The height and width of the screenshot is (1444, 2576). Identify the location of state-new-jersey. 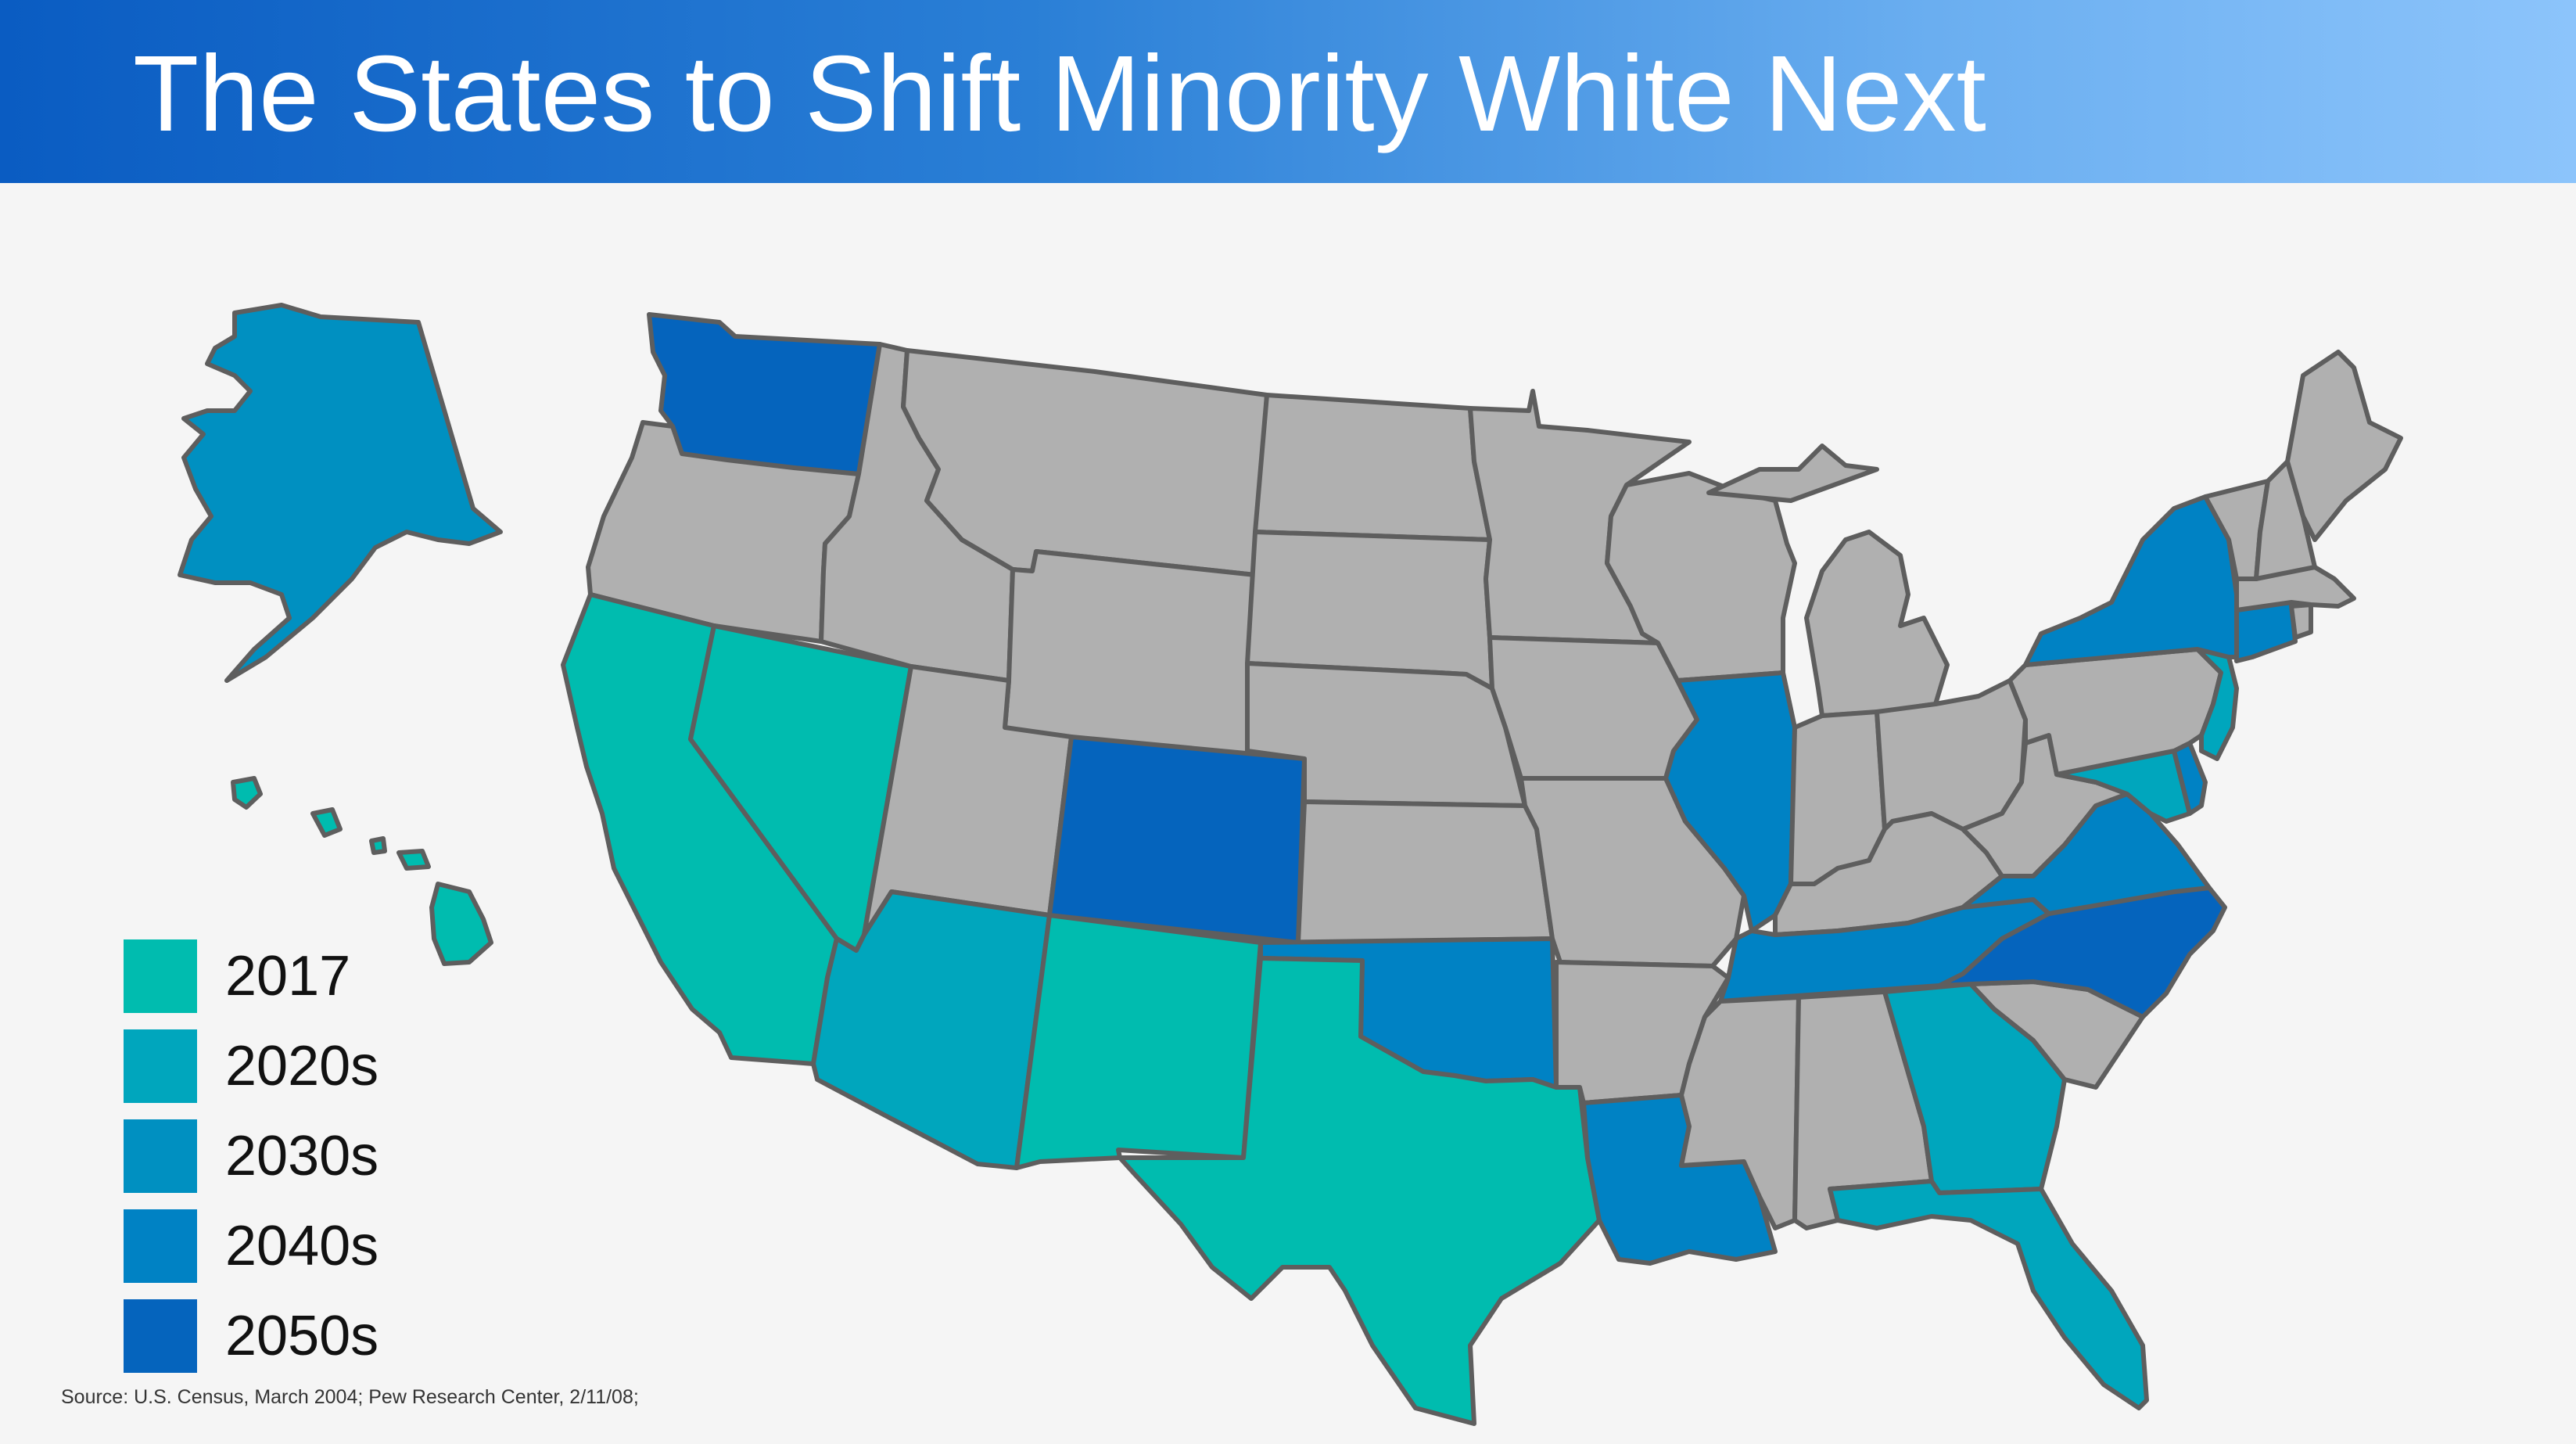
(2217, 704).